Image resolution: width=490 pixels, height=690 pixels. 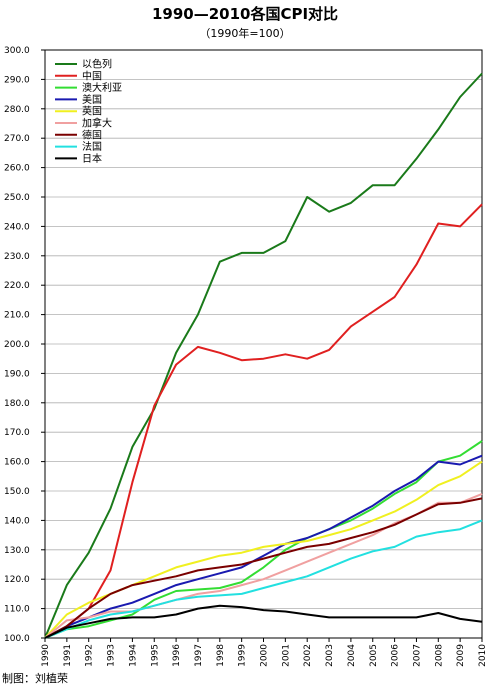 I want to click on y-tick-label: 170.0, so click(x=17, y=433).